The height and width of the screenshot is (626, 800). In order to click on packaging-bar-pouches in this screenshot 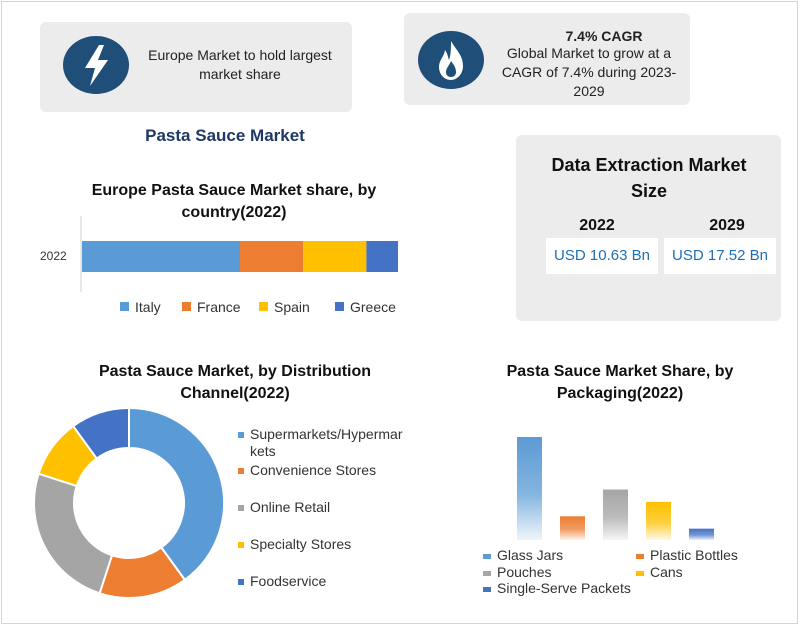, I will do `click(615, 514)`.